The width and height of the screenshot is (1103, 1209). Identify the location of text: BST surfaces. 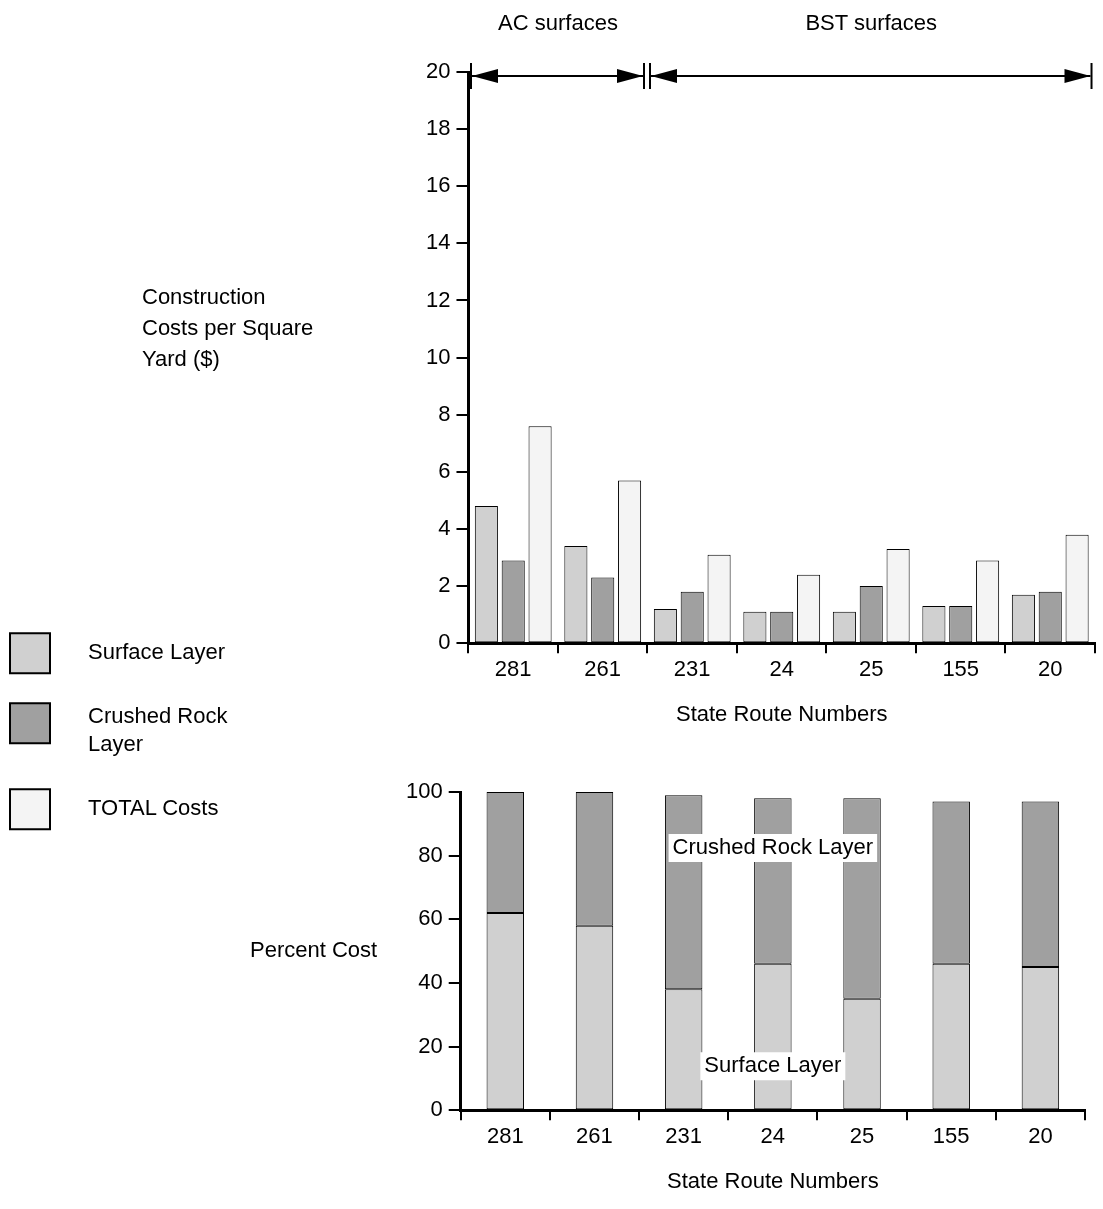
(871, 23).